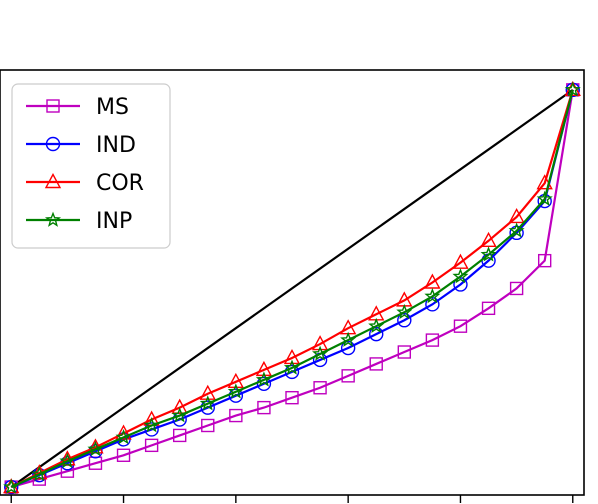  What do you see at coordinates (53, 181) in the screenshot?
I see `legend-marker-cor` at bounding box center [53, 181].